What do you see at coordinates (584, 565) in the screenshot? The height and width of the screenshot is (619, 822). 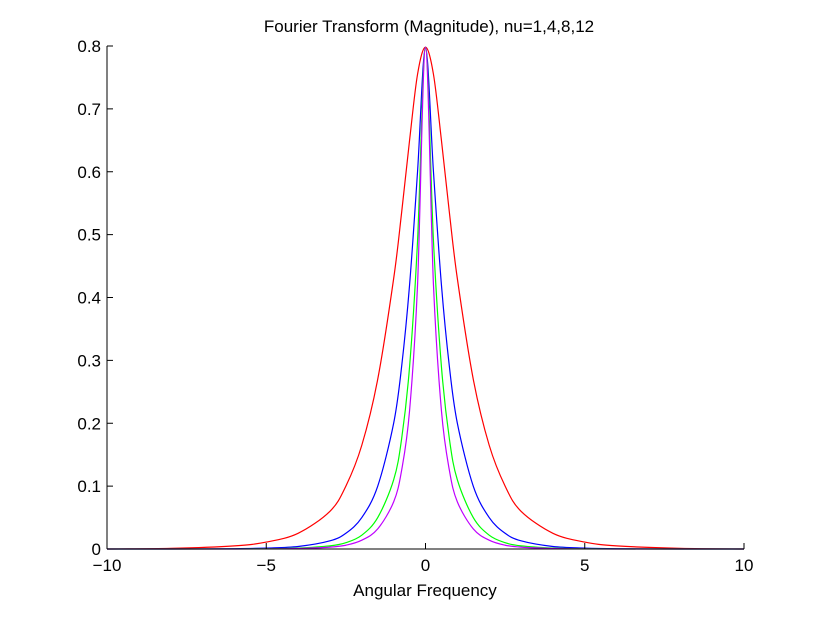 I see `x-tick-label: 5` at bounding box center [584, 565].